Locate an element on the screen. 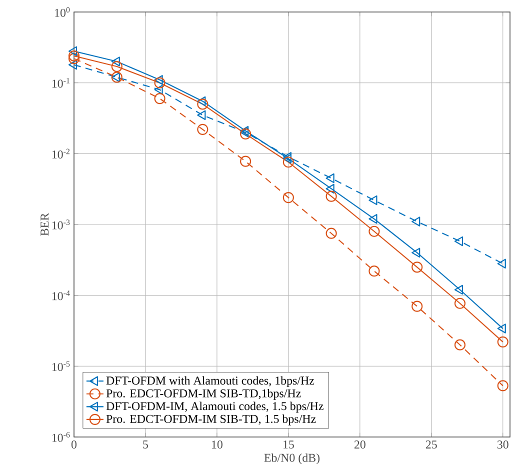  y-tick-label: 10$^{-1}$ is located at coordinates (61, 83).